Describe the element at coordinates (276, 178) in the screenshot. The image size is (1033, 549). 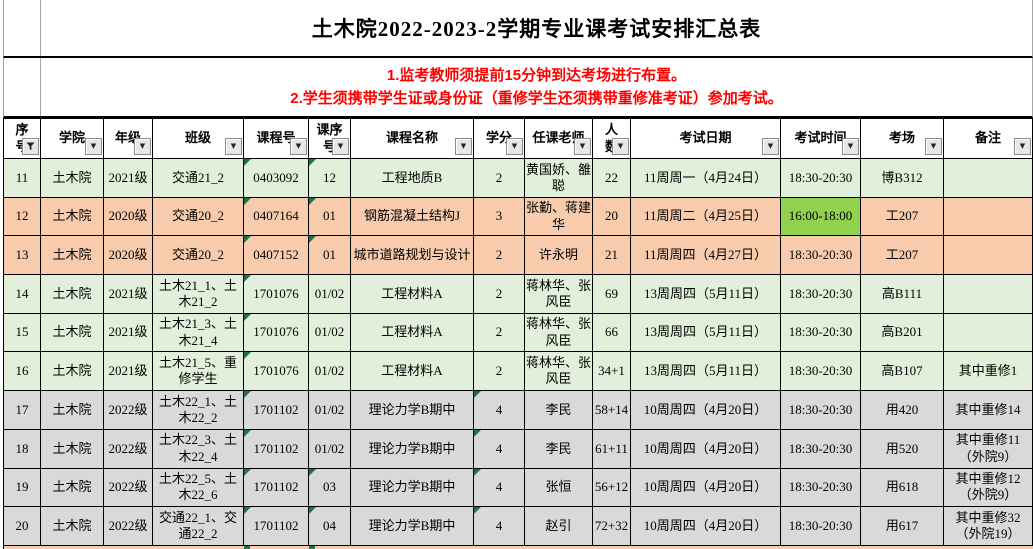
I see `cell-course_no: 0403092` at that location.